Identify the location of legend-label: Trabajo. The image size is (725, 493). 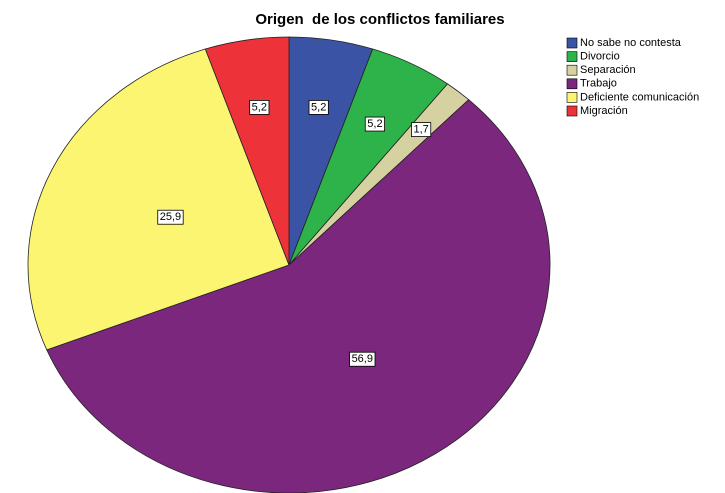
(598, 84).